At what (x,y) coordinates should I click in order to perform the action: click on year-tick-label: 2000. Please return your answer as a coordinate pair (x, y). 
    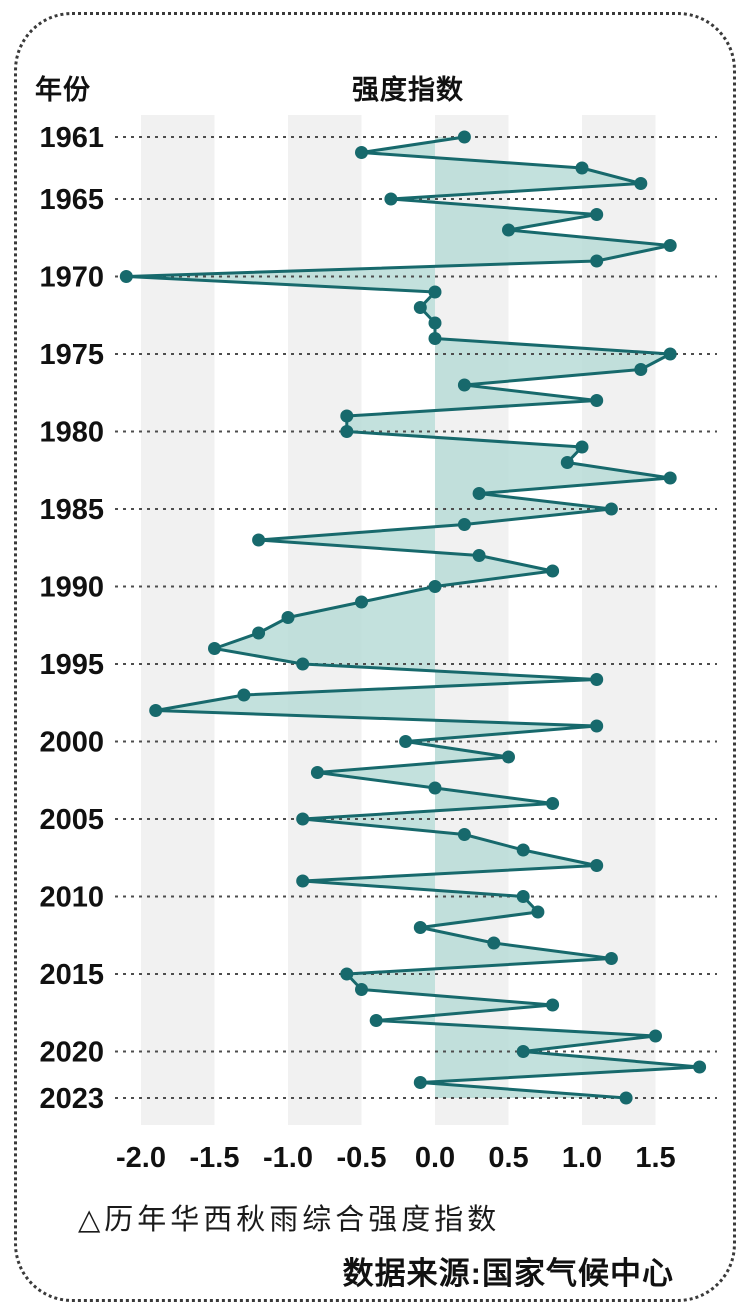
    Looking at the image, I should click on (71, 743).